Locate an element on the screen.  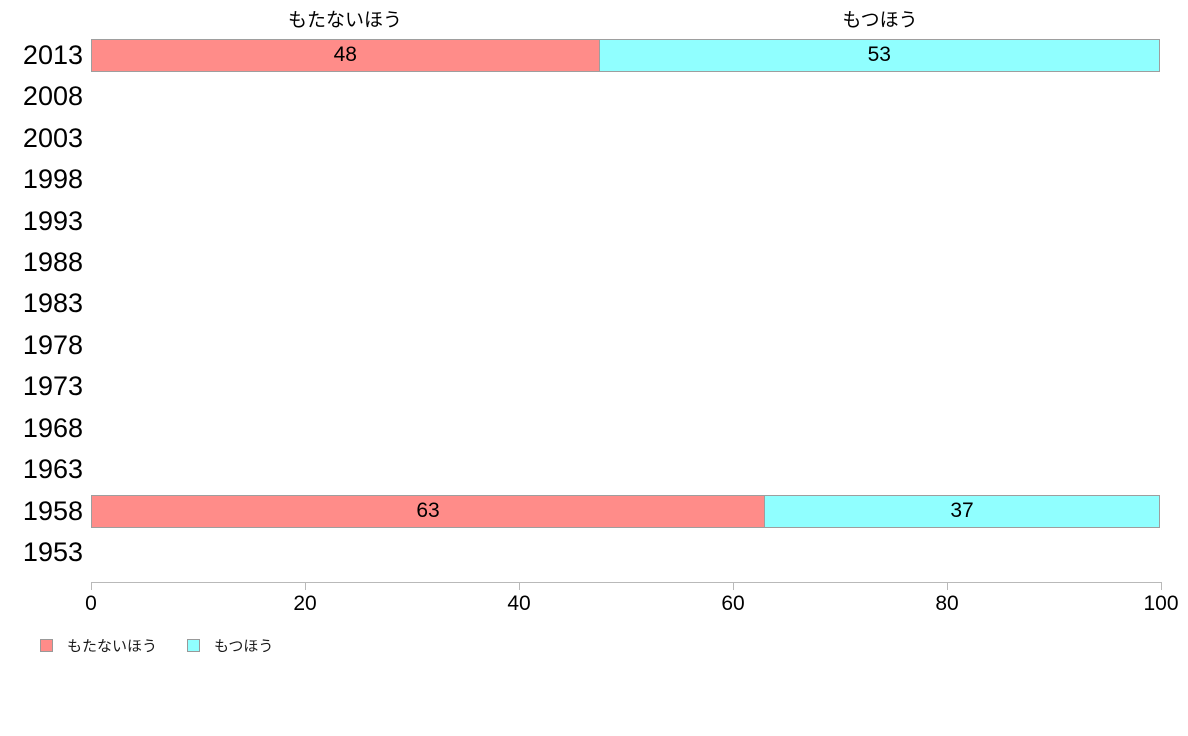
y-axis-label-2008: 2008 is located at coordinates (52, 96).